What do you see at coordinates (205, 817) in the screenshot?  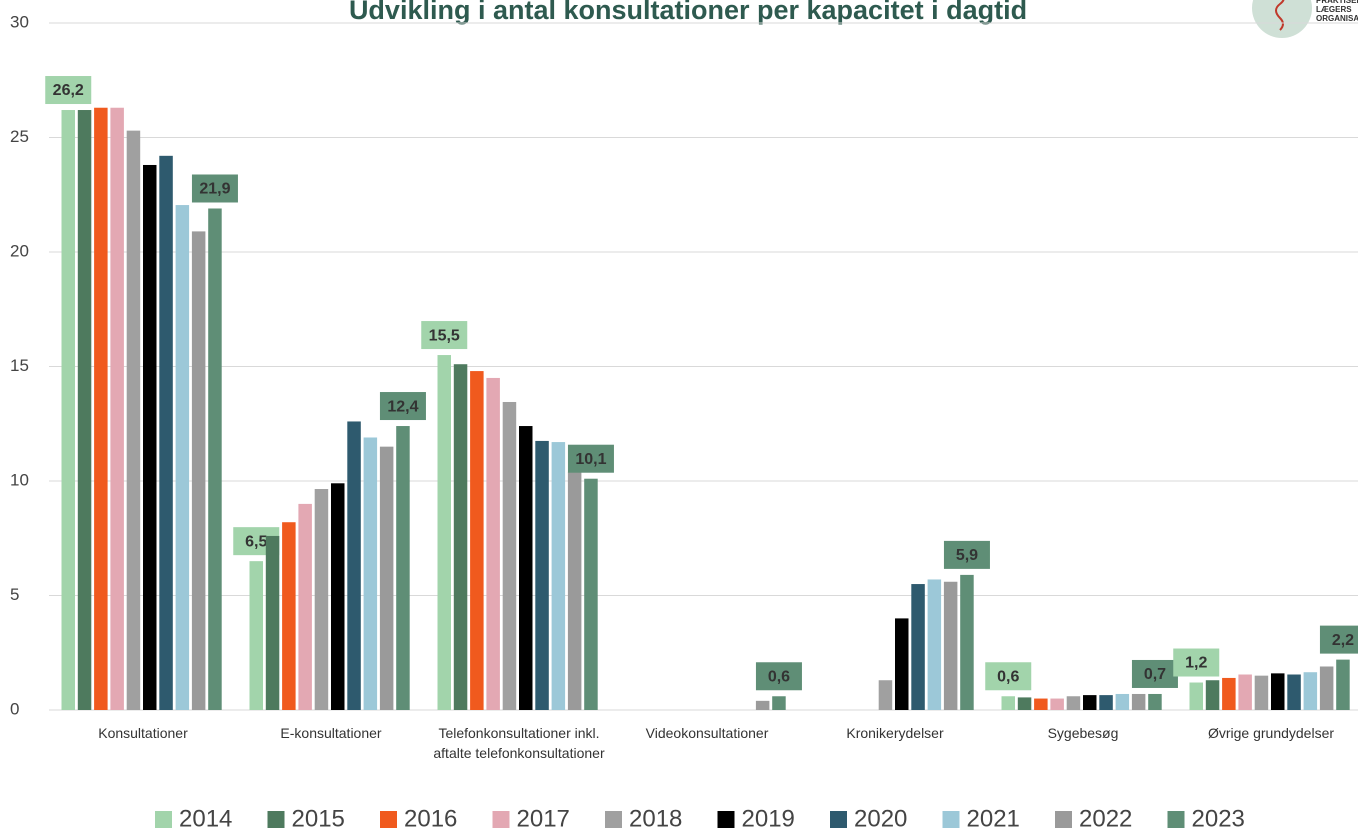 I see `legend-label: 2014` at bounding box center [205, 817].